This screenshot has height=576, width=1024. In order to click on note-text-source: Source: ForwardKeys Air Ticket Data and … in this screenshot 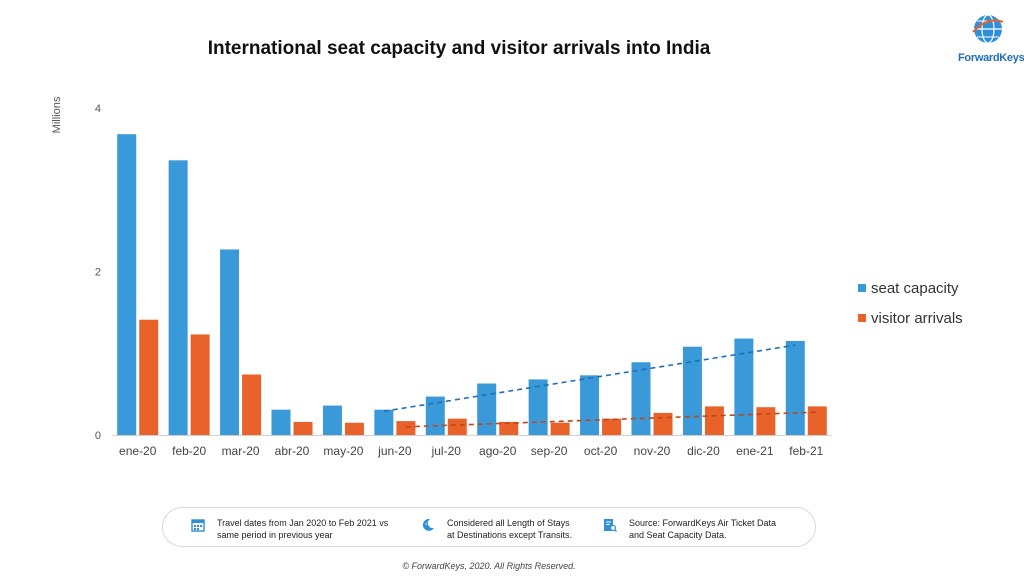, I will do `click(703, 529)`.